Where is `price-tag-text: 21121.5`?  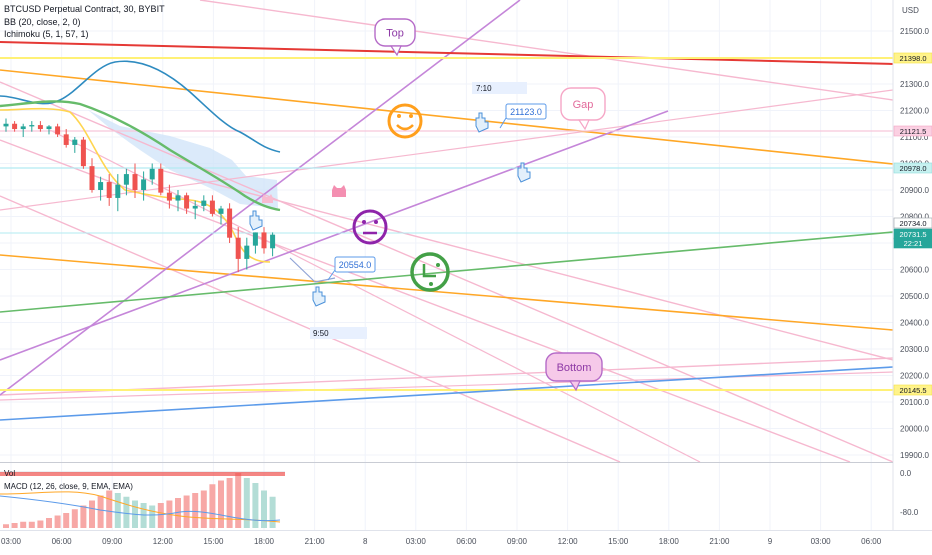
price-tag-text: 21121.5 is located at coordinates (913, 131).